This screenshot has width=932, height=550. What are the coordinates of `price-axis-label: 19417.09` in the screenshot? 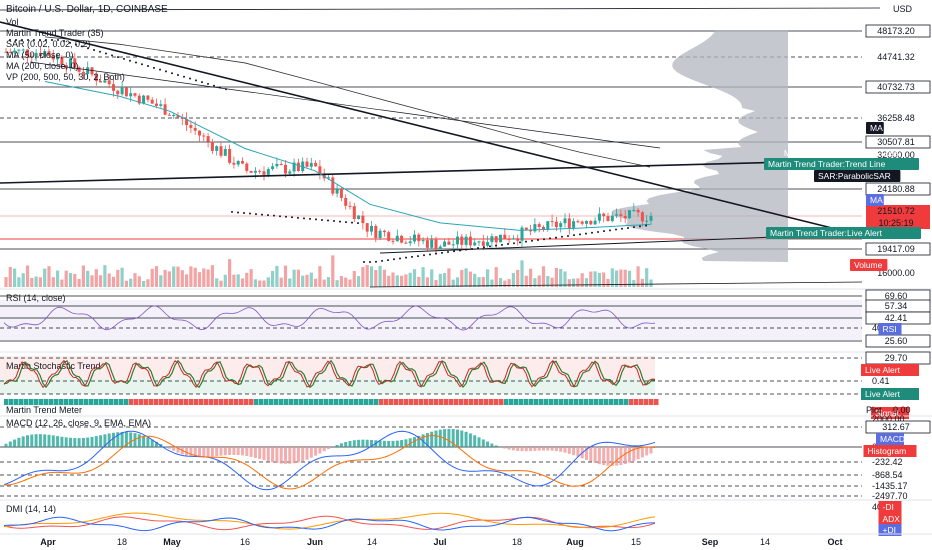 It's located at (896, 249).